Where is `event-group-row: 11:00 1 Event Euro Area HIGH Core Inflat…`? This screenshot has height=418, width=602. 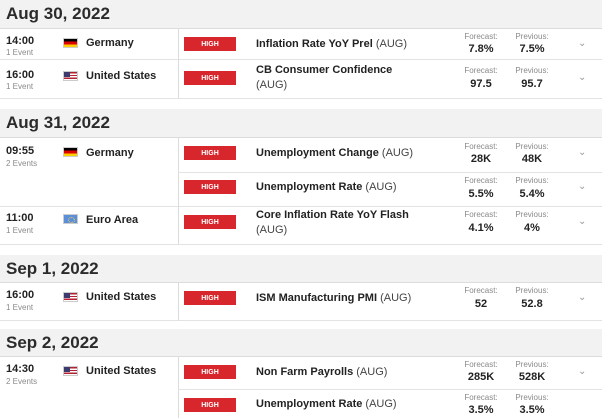 event-group-row: 11:00 1 Event Euro Area HIGH Core Inflat… is located at coordinates (301, 226).